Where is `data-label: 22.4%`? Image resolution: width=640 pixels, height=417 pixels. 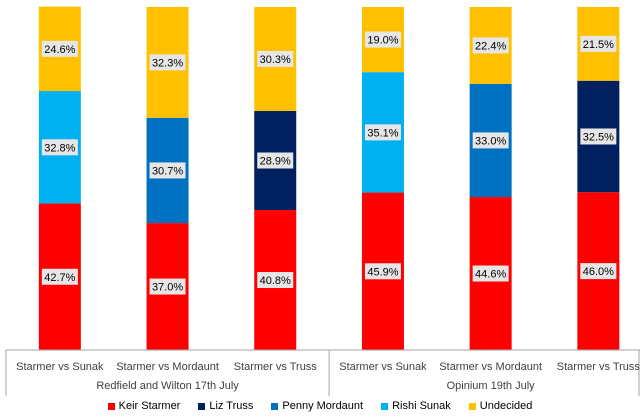
data-label: 22.4% is located at coordinates (490, 46).